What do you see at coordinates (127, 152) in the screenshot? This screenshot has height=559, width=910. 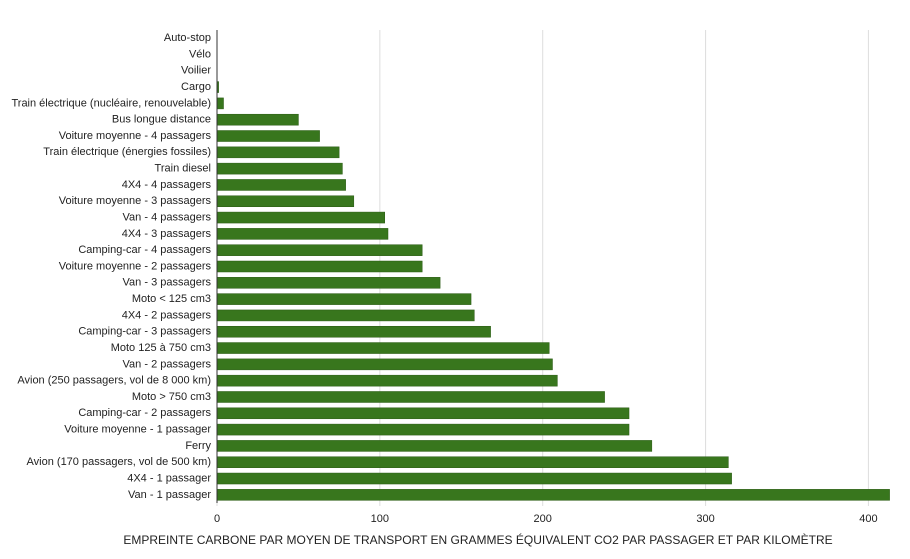 I see `y-tick-label: Train électrique (énergies fossiles)` at bounding box center [127, 152].